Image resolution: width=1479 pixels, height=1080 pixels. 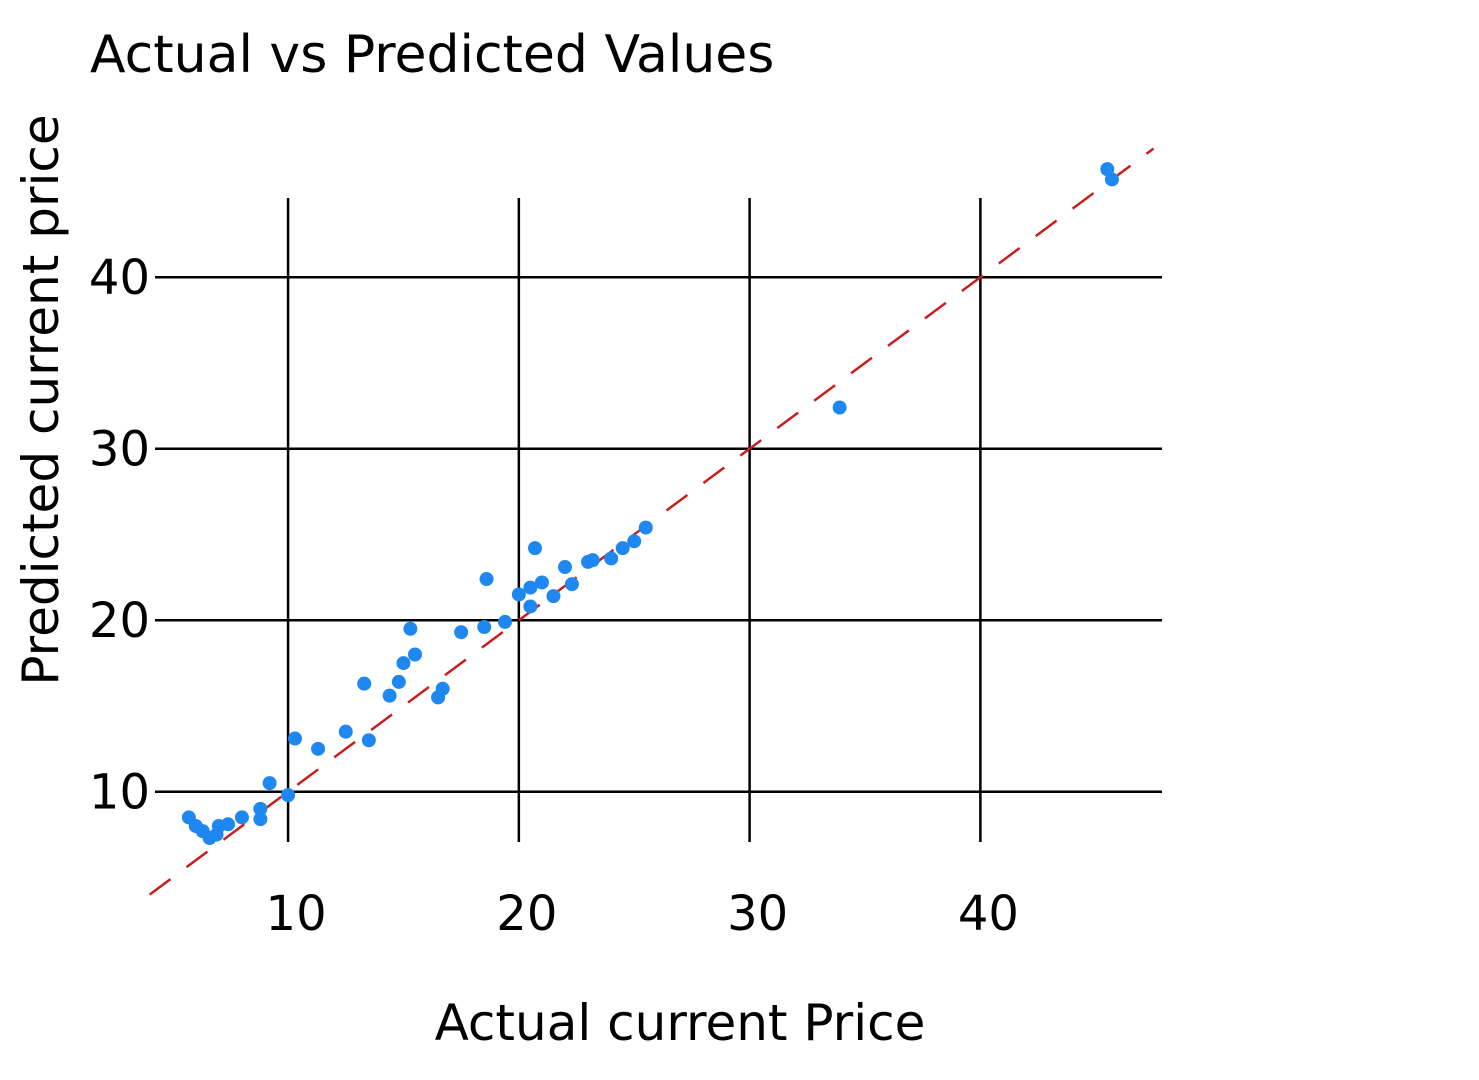 What do you see at coordinates (432, 55) in the screenshot?
I see `chart-title: Actual vs Predicted Values` at bounding box center [432, 55].